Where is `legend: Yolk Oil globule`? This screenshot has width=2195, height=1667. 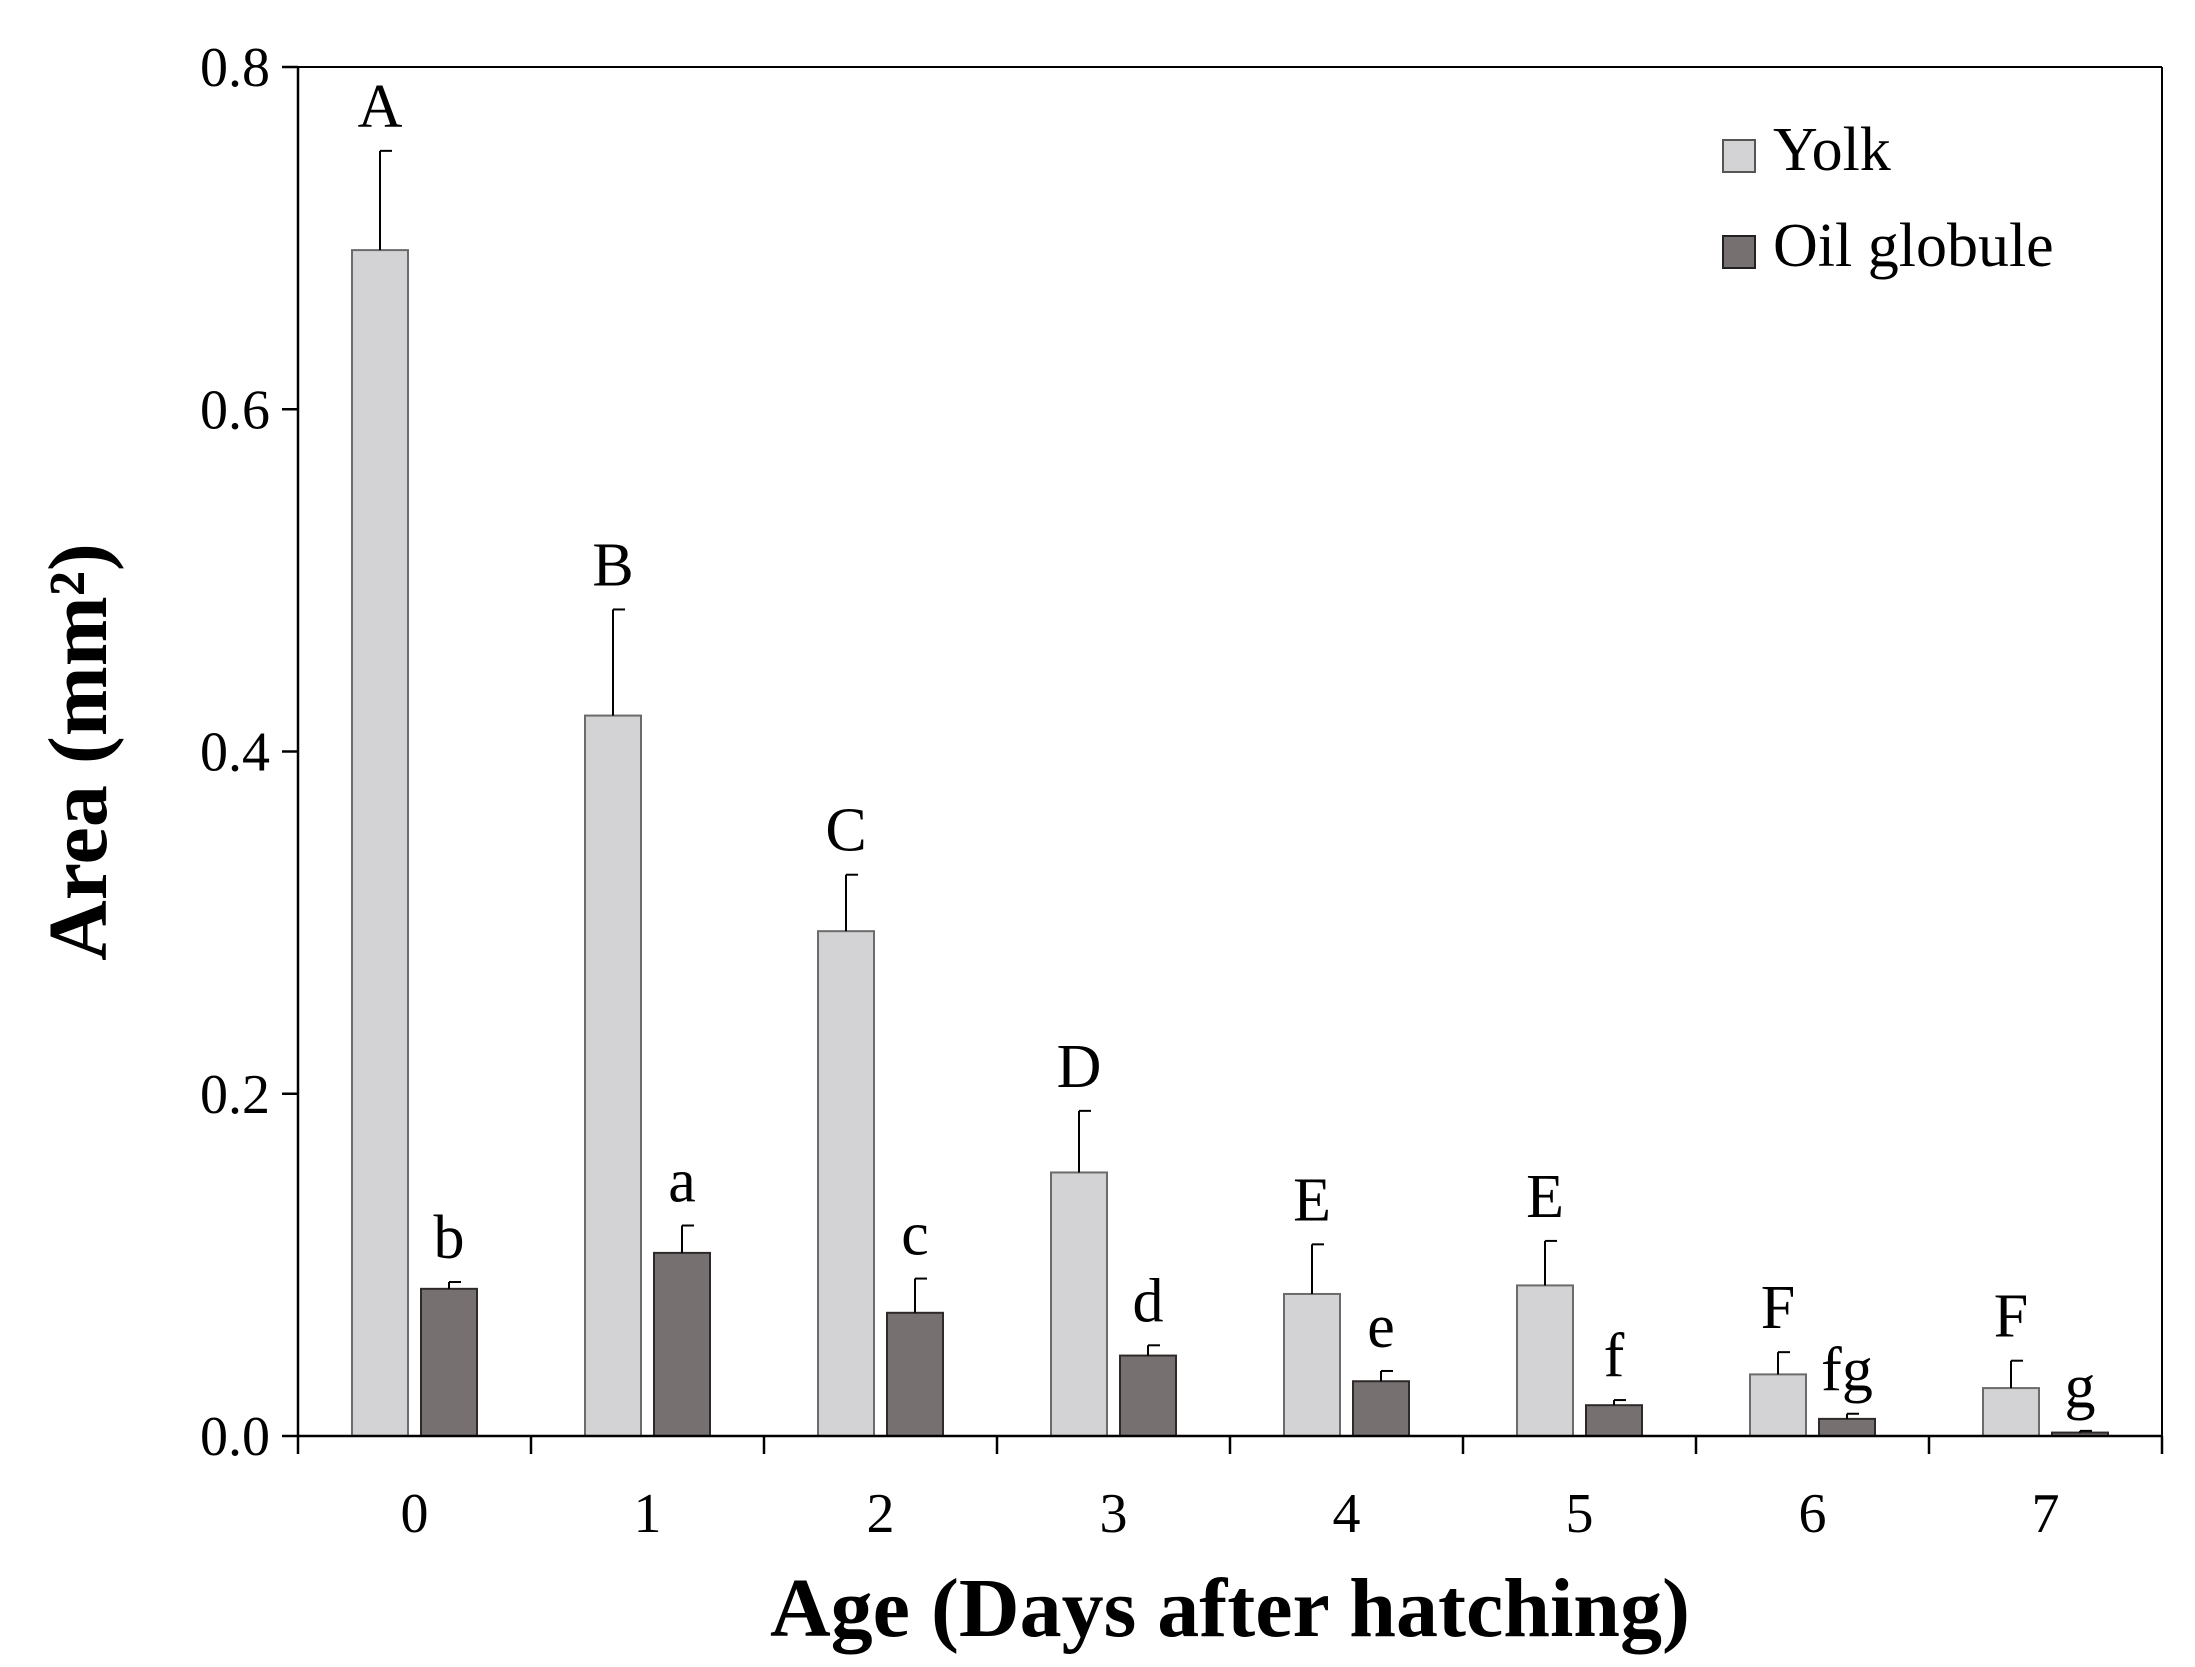 legend: Yolk Oil globule is located at coordinates (1888, 198).